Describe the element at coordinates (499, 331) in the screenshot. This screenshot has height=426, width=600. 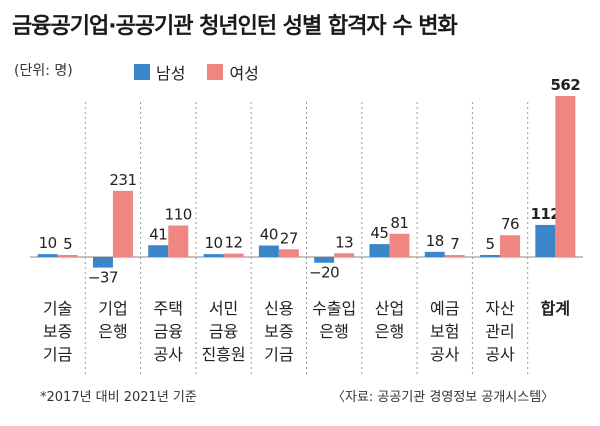
I see `category-label: 관리` at that location.